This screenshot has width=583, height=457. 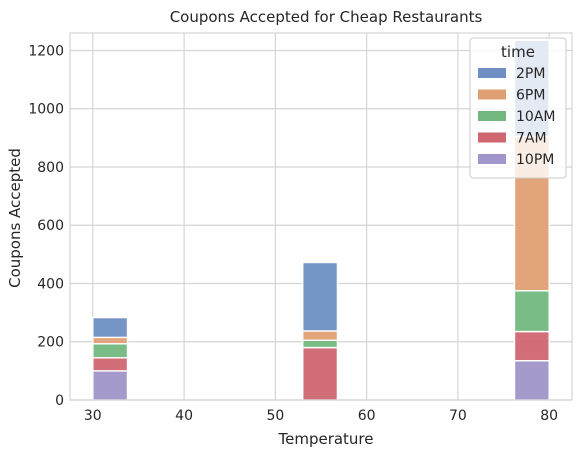 I want to click on y-tick-label: 1200, so click(x=46, y=51).